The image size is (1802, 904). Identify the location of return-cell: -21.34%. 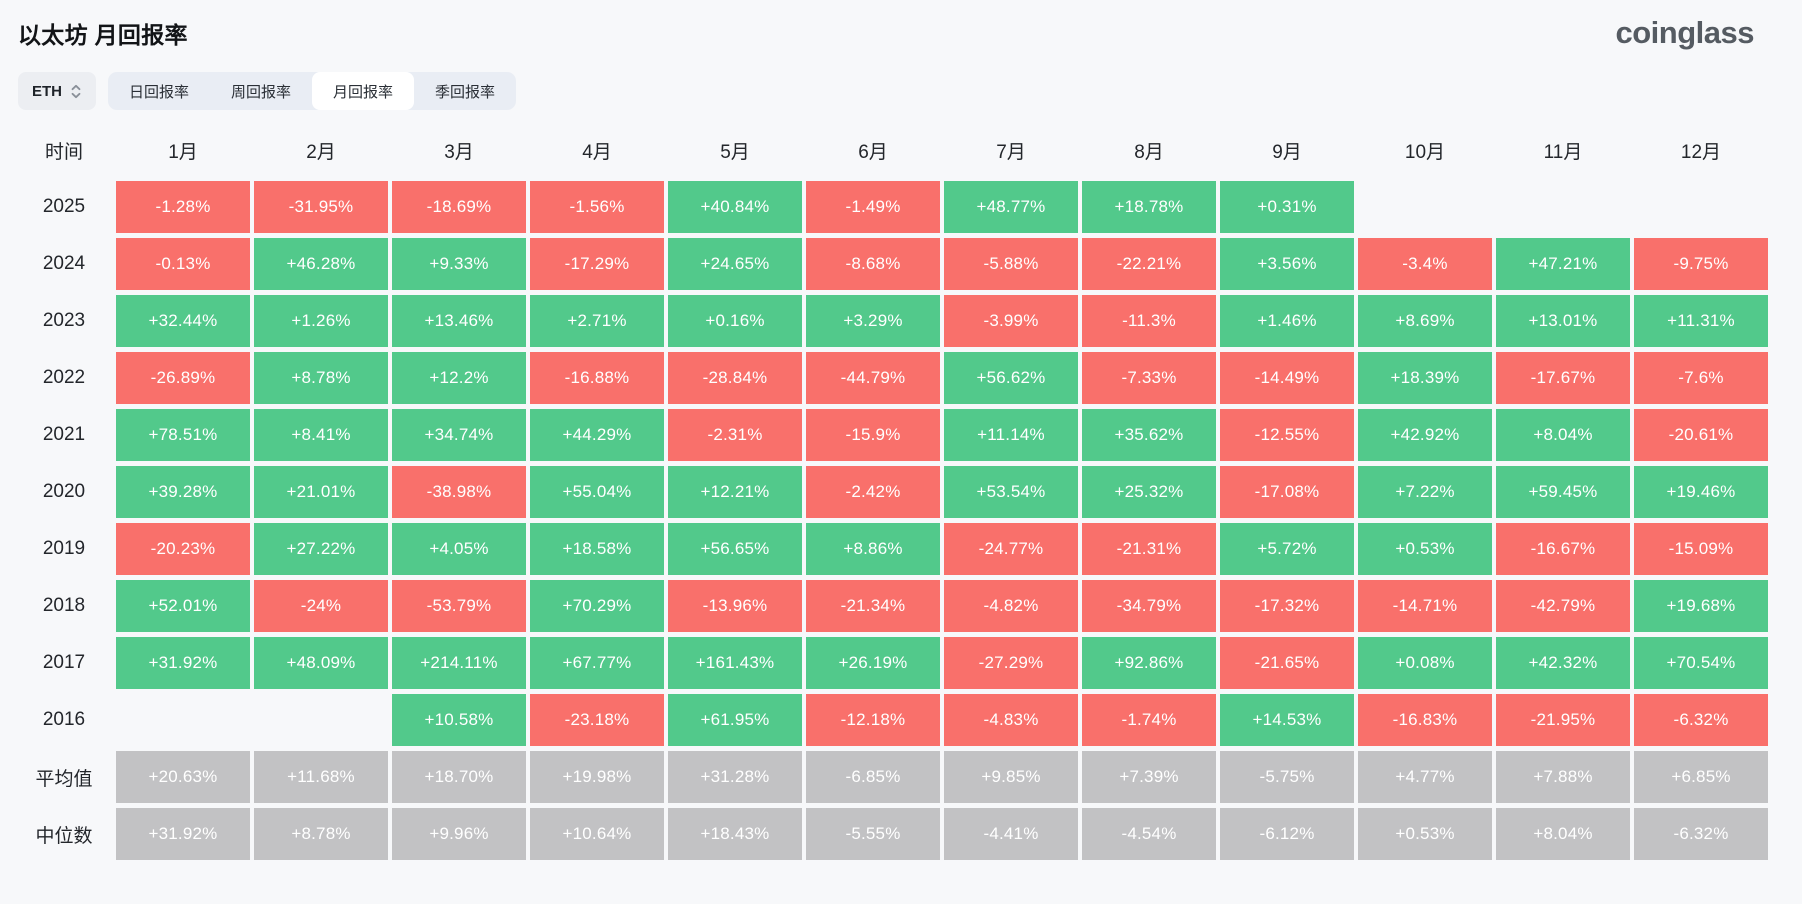
(873, 606).